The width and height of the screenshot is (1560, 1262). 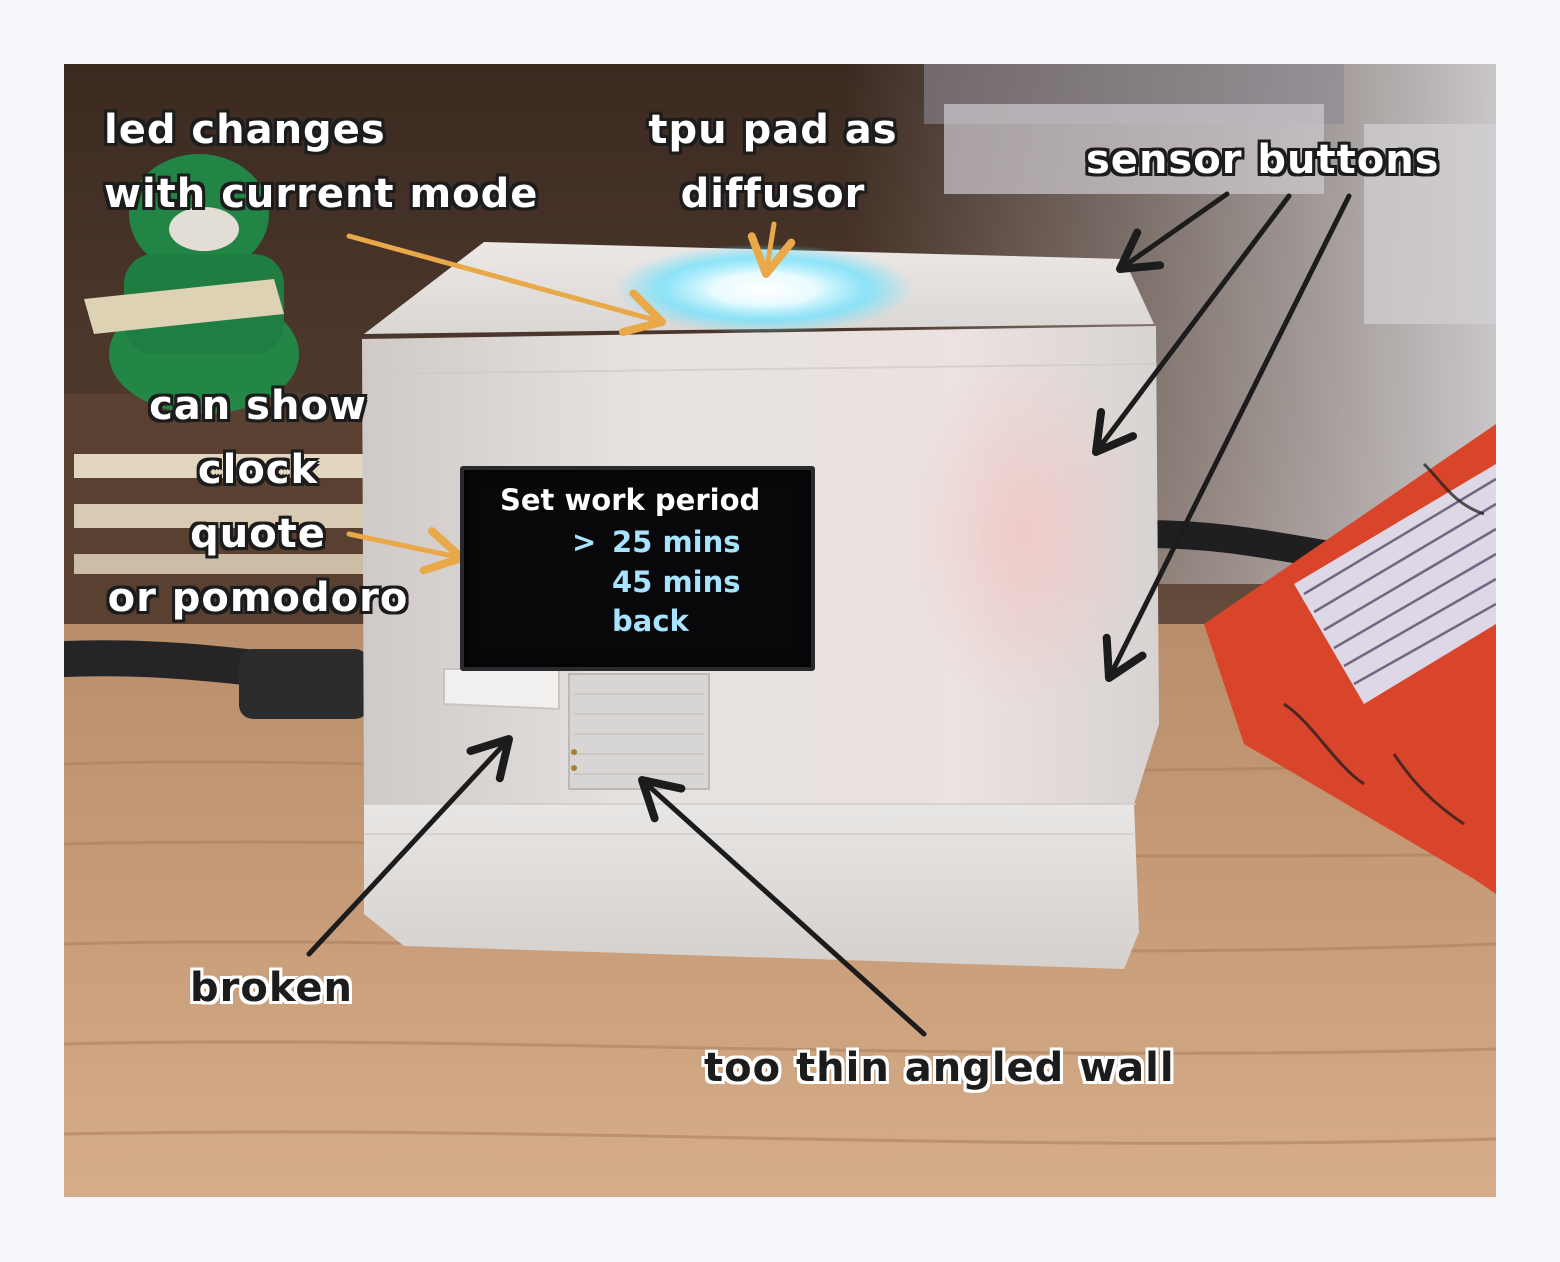 I want to click on status-led, so click(x=764, y=289).